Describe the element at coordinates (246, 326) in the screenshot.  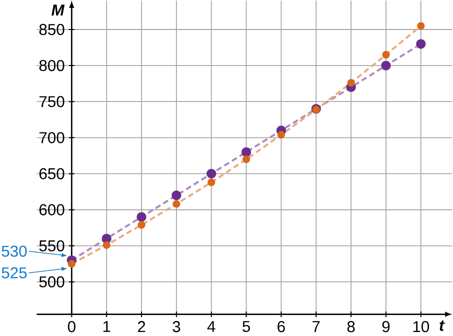
I see `x-tick-label: 5` at that location.